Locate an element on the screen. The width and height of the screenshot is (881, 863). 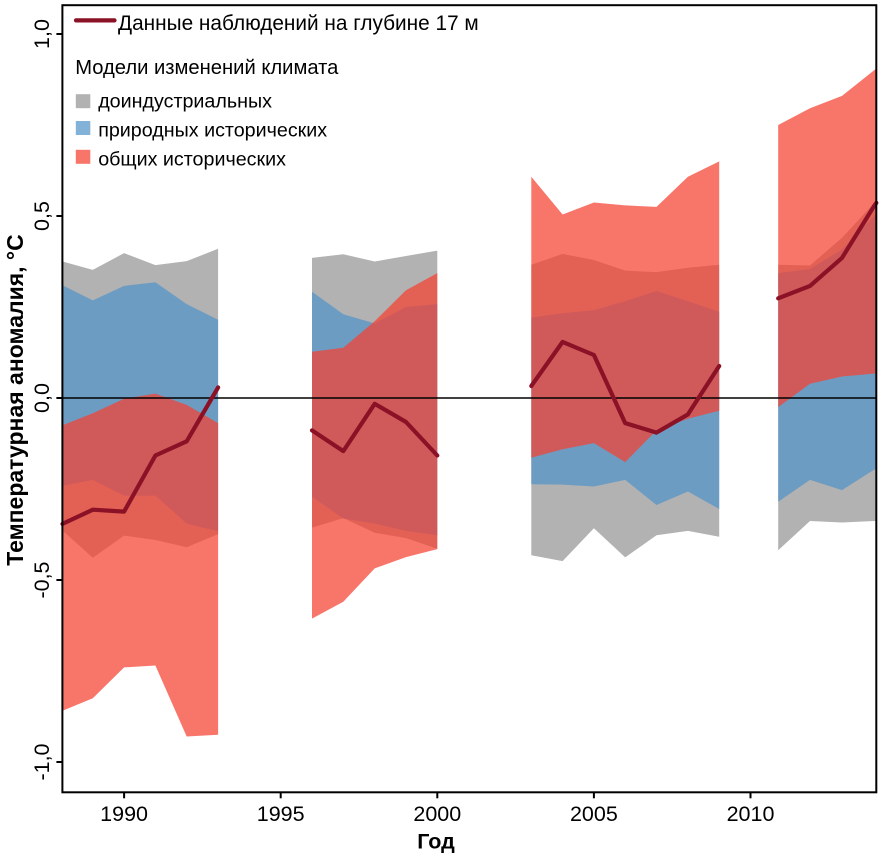
svg-text: -0,5 is located at coordinates (42, 579).